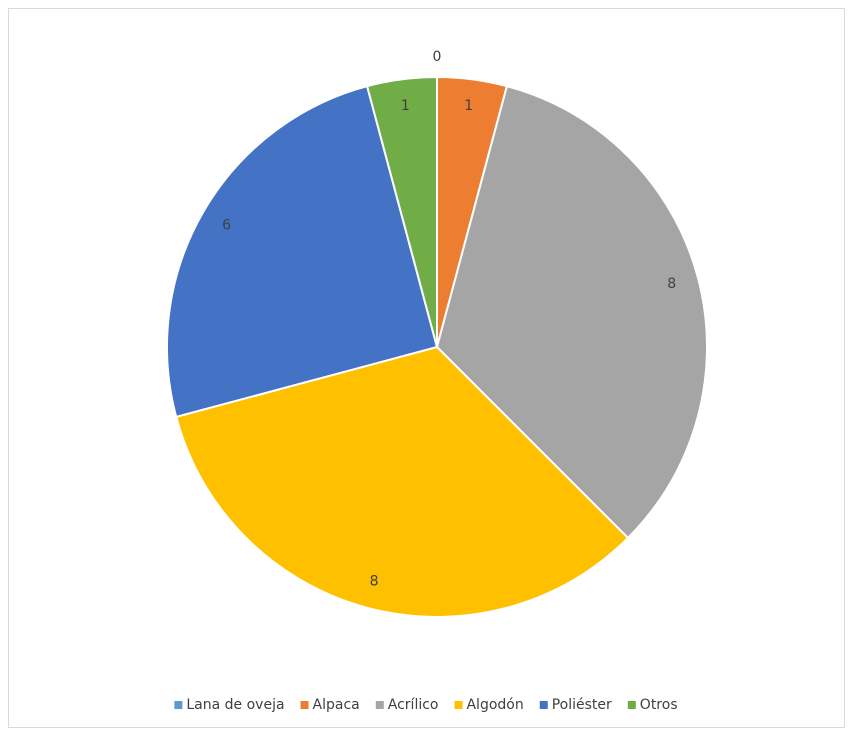 The image size is (853, 740). I want to click on legend-label: Alpaca, so click(336, 705).